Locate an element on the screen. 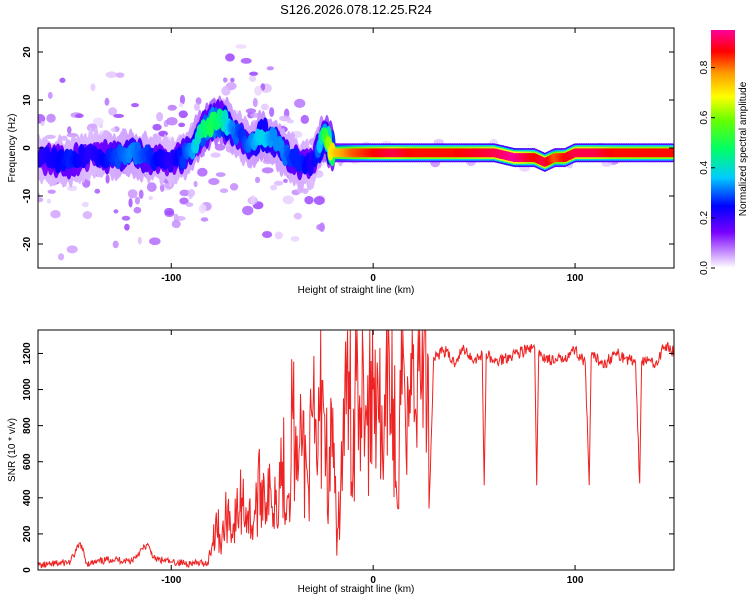 Image resolution: width=750 pixels, height=605 pixels. snr-y-axis-label: SNR (10 * v/v) is located at coordinates (12, 450).